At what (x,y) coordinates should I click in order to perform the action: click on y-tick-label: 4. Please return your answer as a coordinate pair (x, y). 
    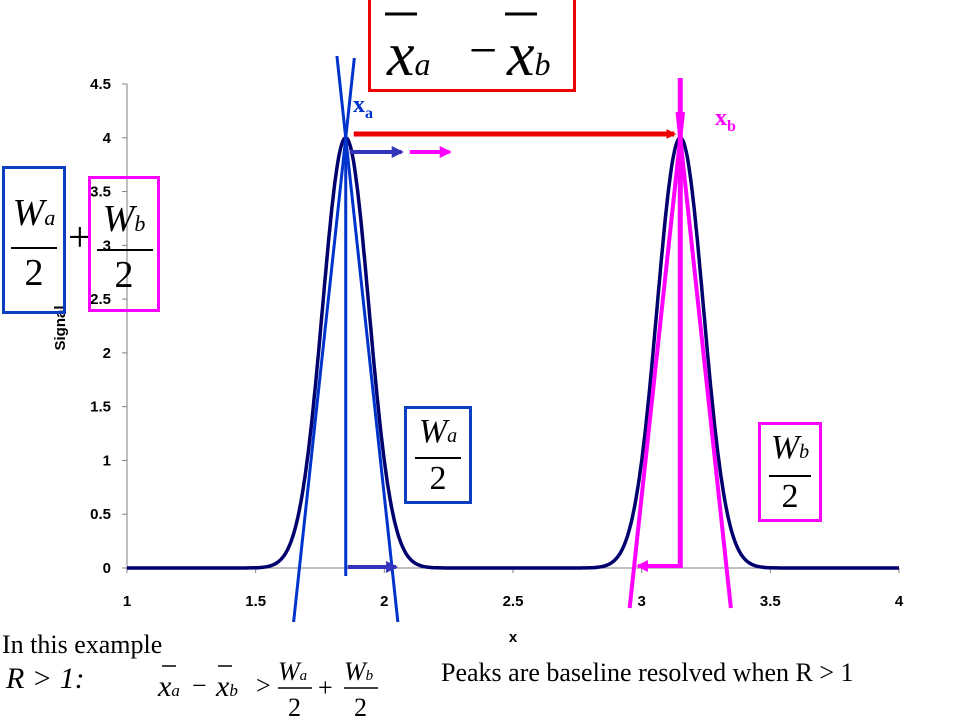
    Looking at the image, I should click on (107, 138).